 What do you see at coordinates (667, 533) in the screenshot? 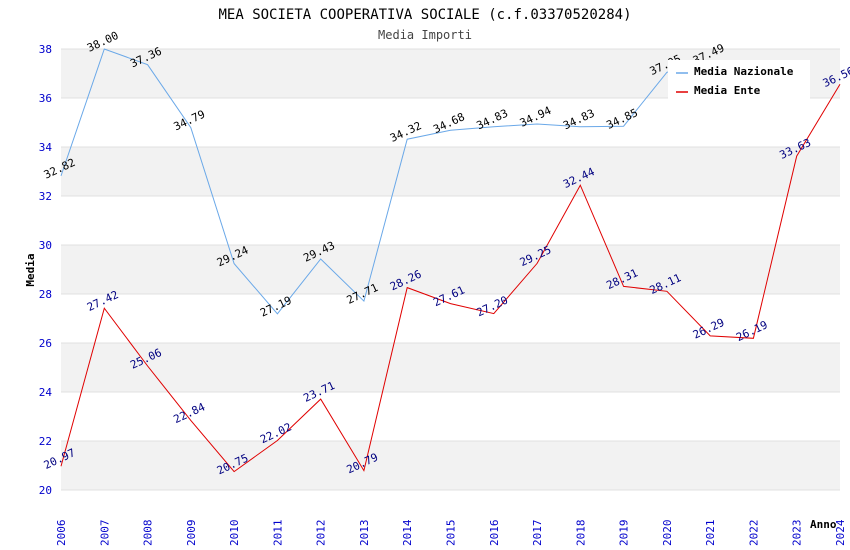
I see `x-tick-label: 2020` at bounding box center [667, 533].